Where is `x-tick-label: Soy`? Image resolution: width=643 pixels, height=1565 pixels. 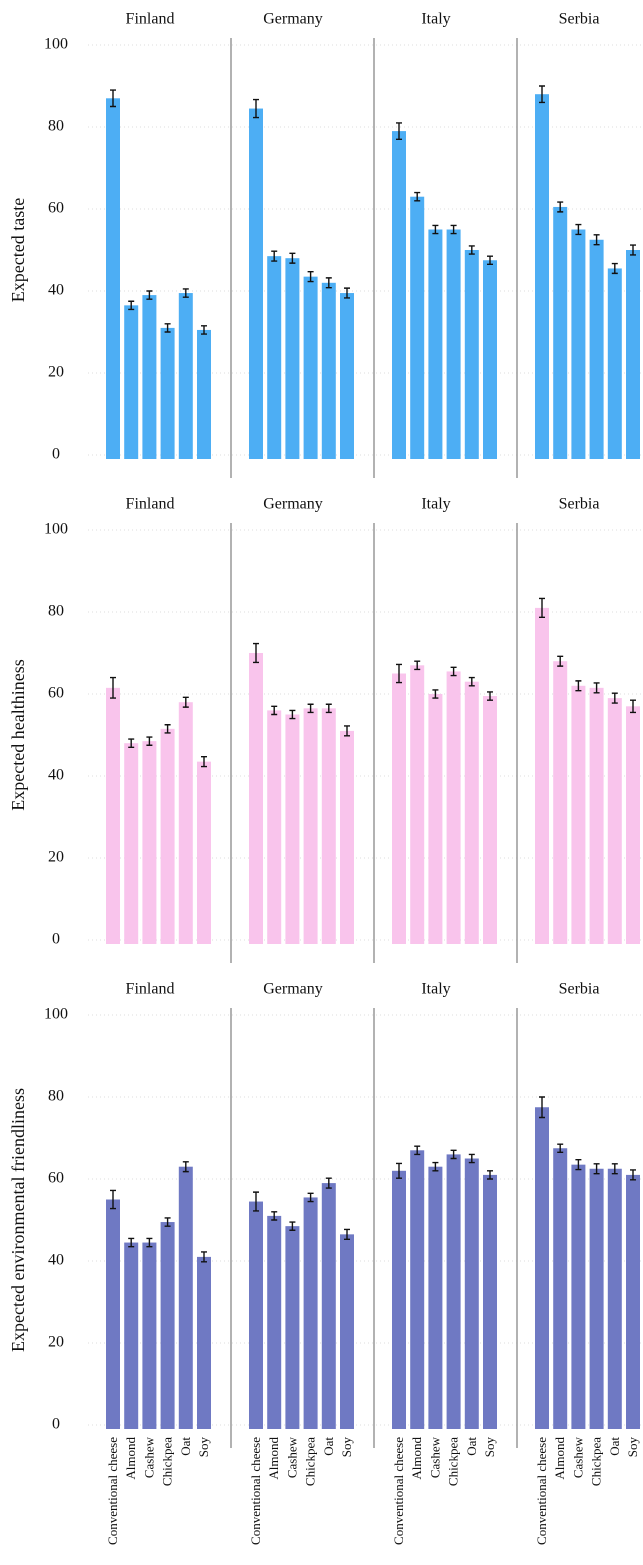
x-tick-label: Soy is located at coordinates (346, 1447).